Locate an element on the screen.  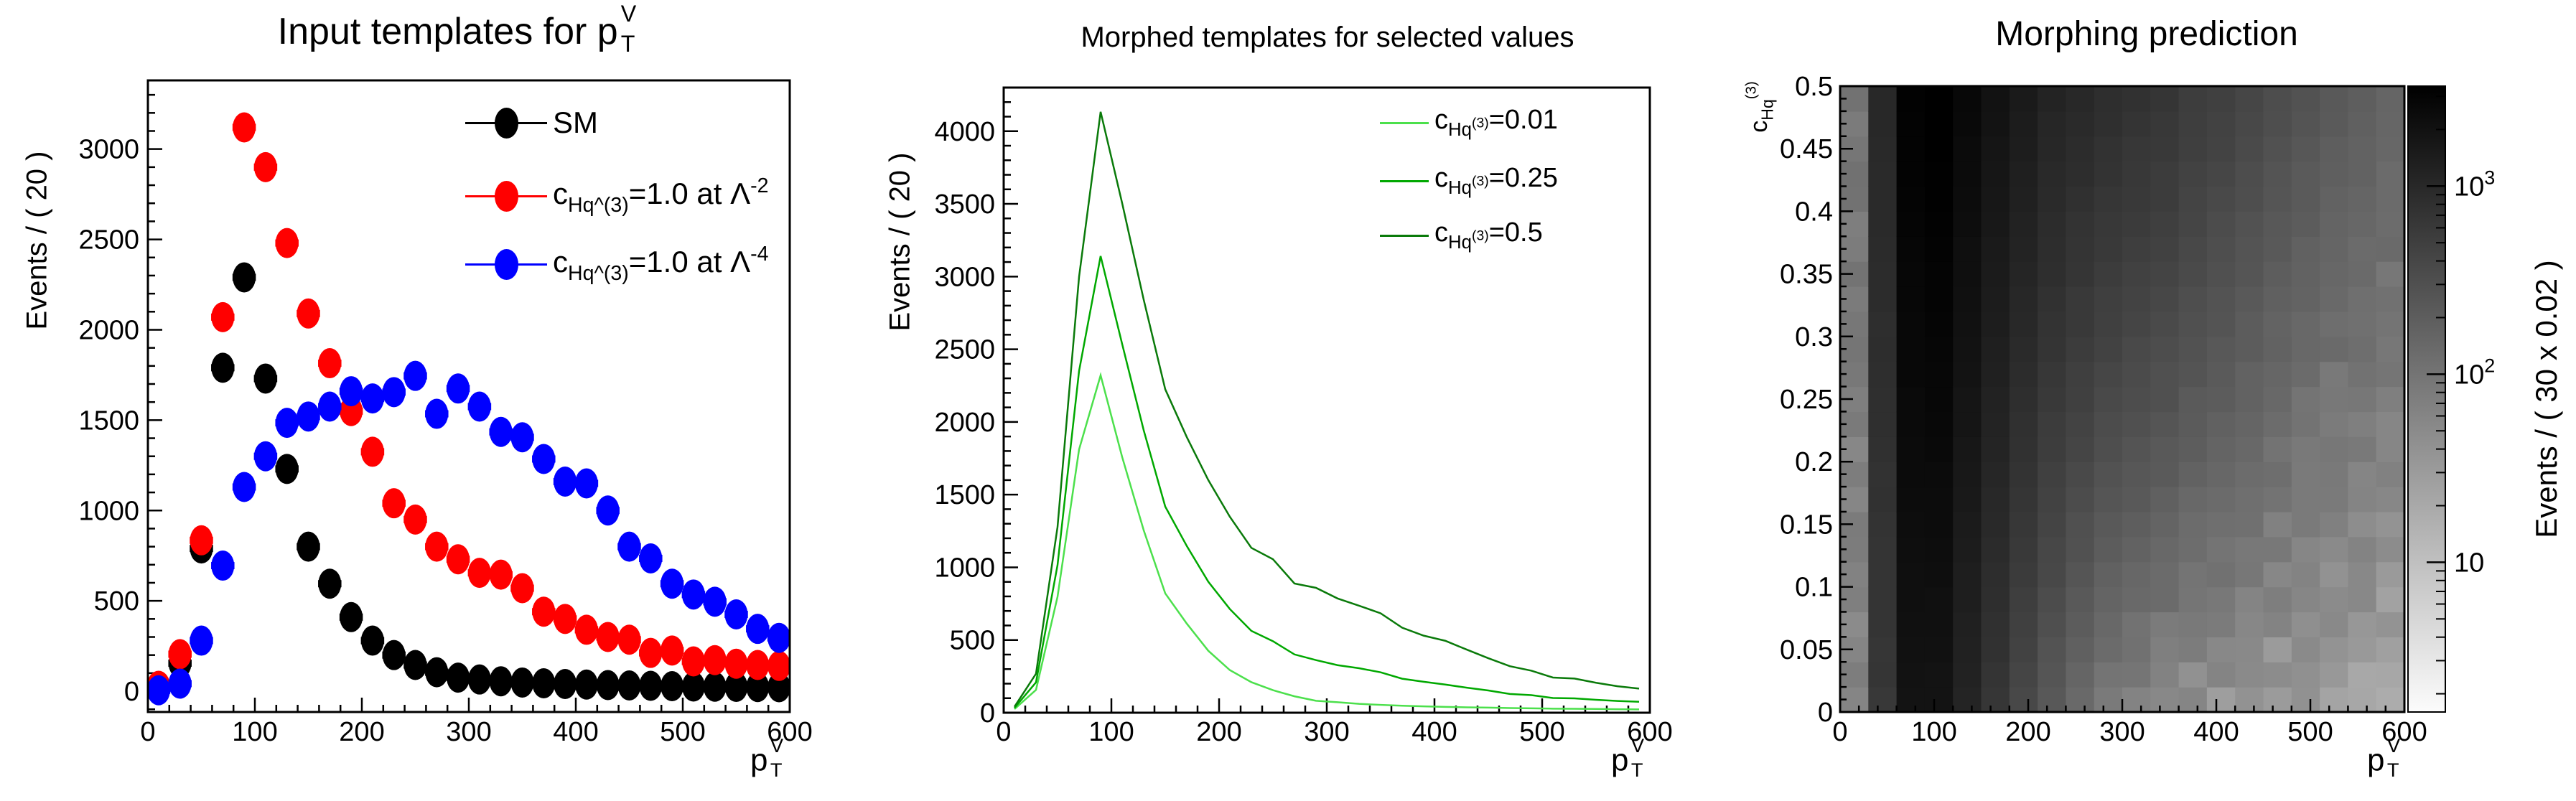
y-tick-label: 0 is located at coordinates (1825, 713).